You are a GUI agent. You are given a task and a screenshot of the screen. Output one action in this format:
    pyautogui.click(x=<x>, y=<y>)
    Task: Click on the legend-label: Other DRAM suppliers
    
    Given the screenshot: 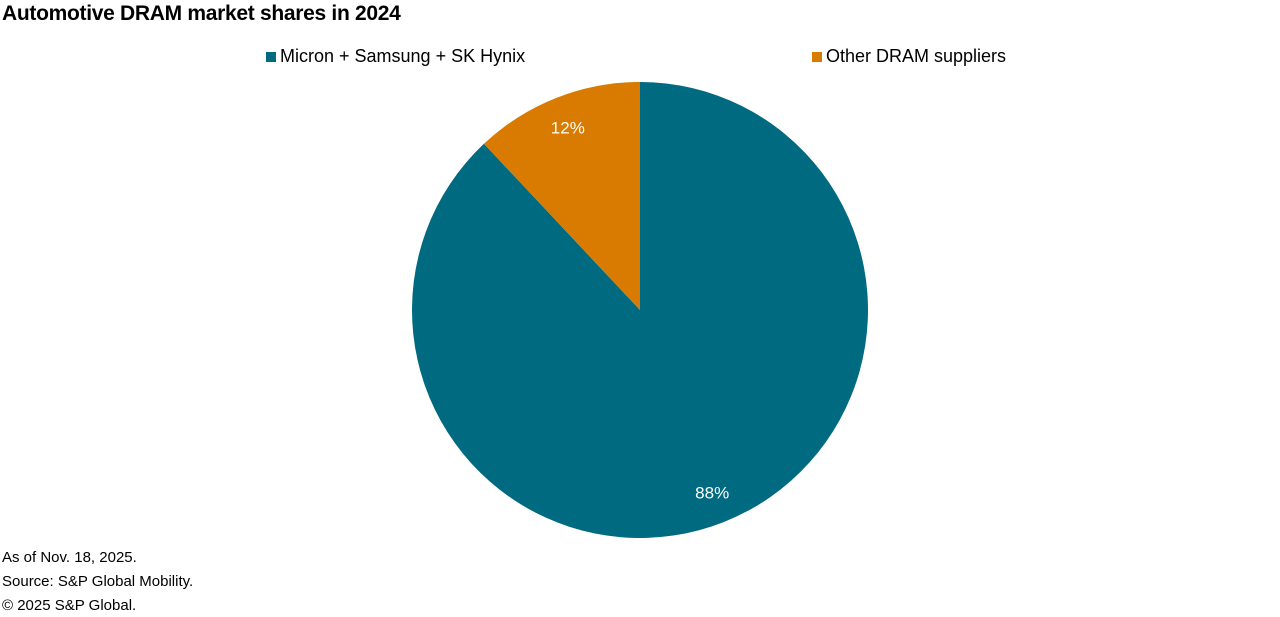 What is the action you would take?
    pyautogui.click(x=916, y=56)
    